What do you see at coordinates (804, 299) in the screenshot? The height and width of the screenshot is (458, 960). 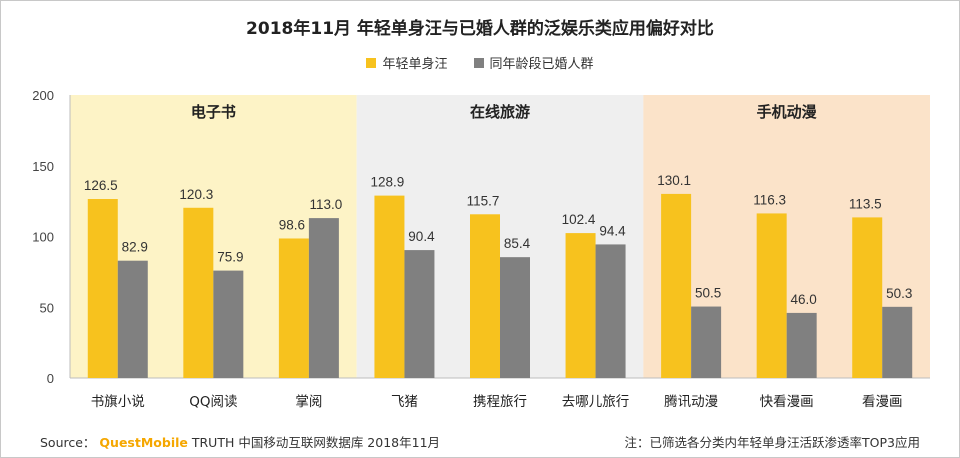 I see `data-label-1-7: 46.0` at bounding box center [804, 299].